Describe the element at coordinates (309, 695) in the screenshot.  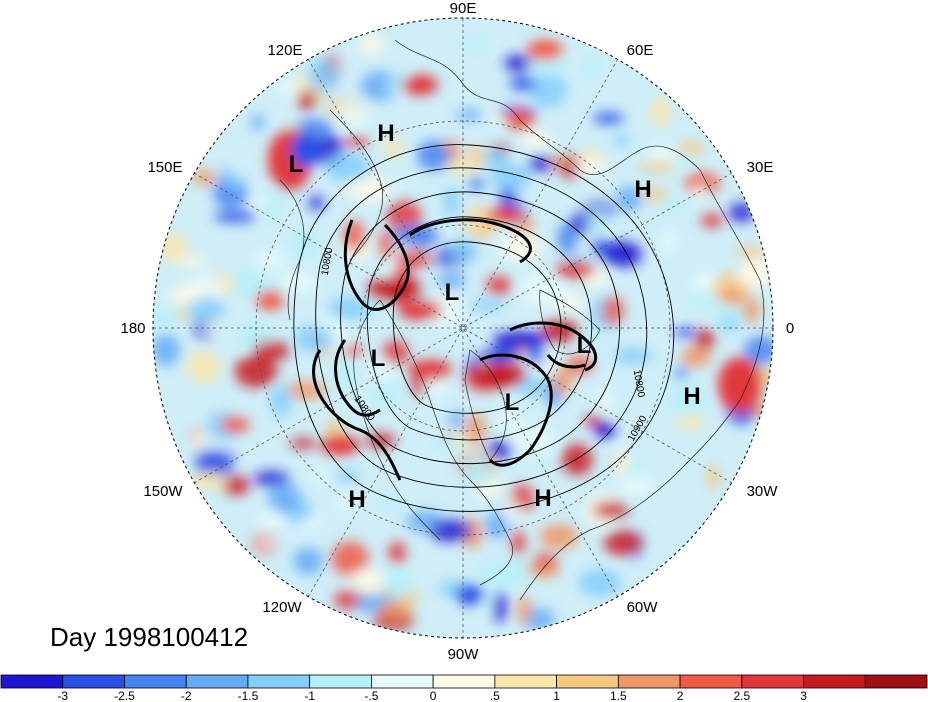
I see `colorbar-tick-label: -1` at that location.